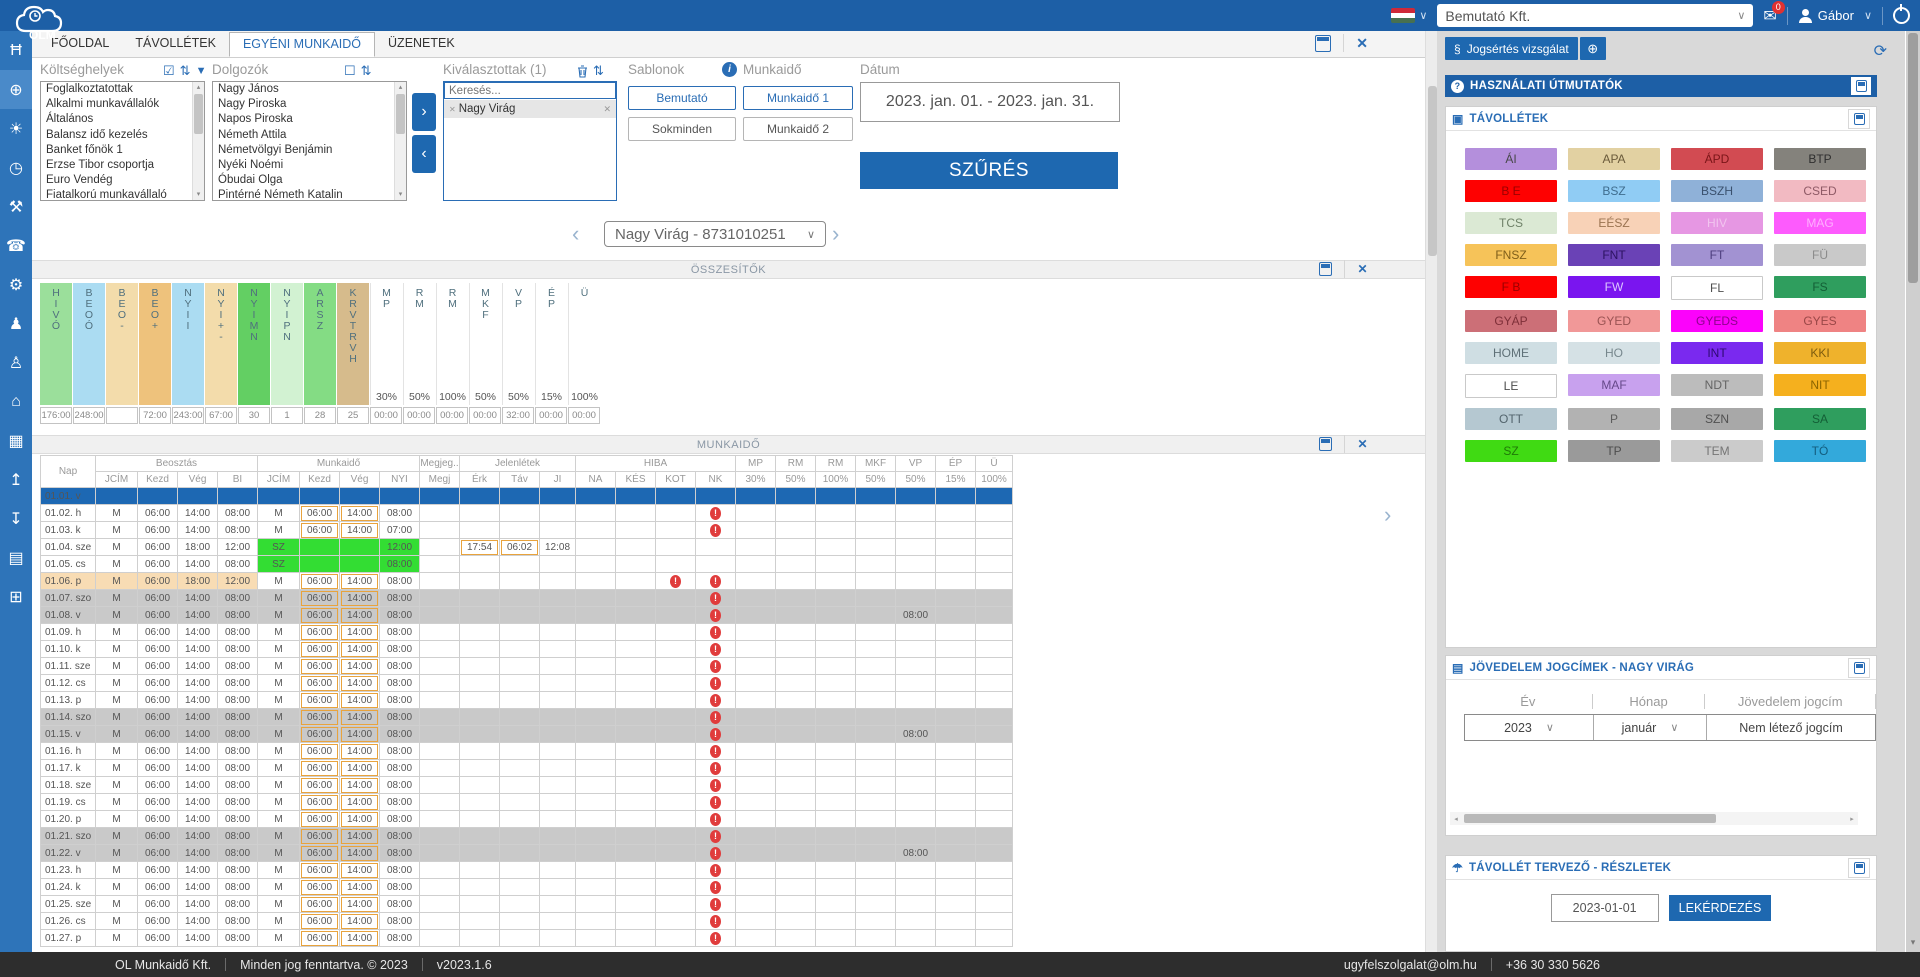 Image resolution: width=1920 pixels, height=977 pixels. What do you see at coordinates (68, 870) in the screenshot?
I see `table-cell: 01.23. h` at bounding box center [68, 870].